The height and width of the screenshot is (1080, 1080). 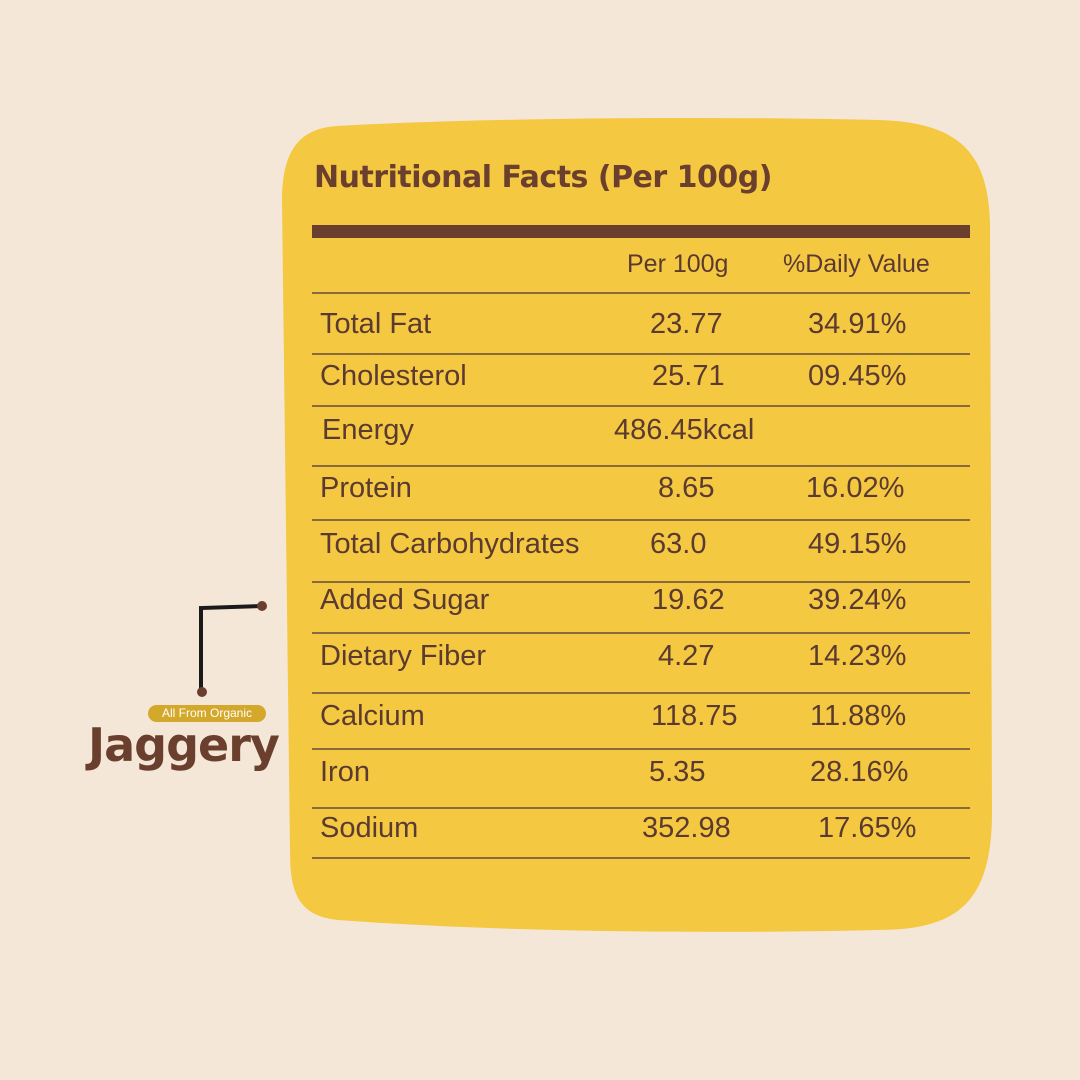 I want to click on row-name: Total Fat, so click(x=376, y=324).